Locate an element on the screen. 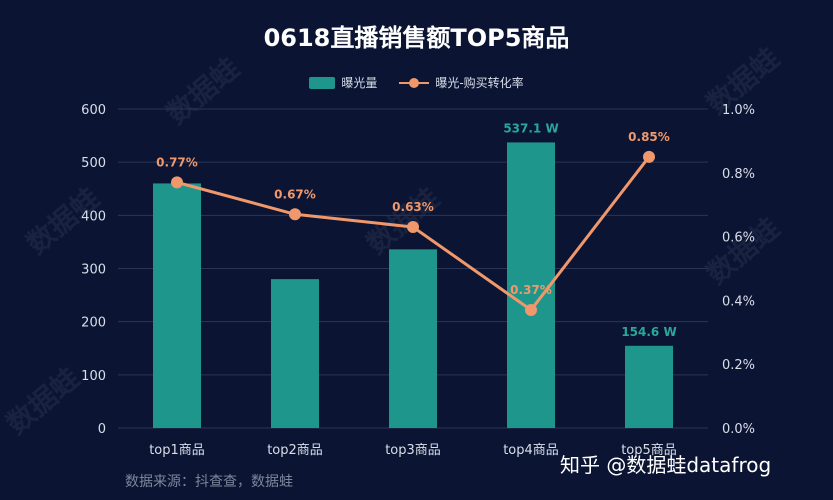 The image size is (833, 500). bar-data-label: 537.1 W is located at coordinates (530, 128).